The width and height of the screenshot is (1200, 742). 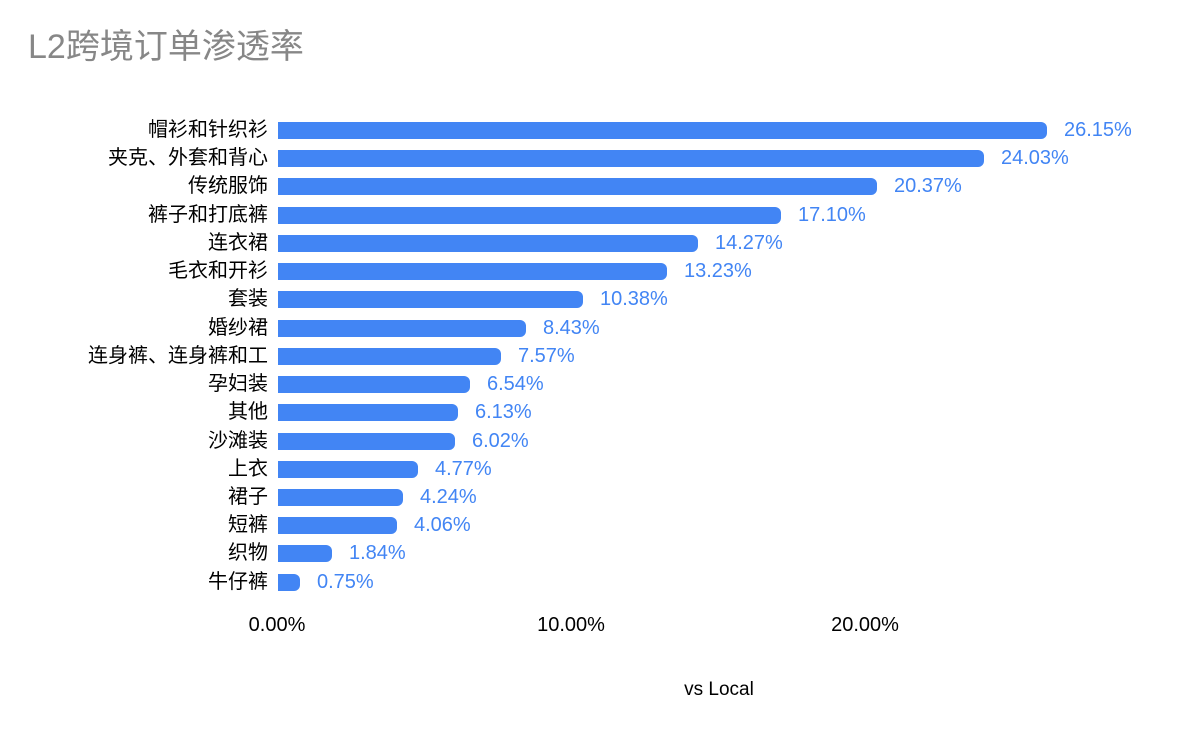 I want to click on value-label: 6.13%, so click(x=503, y=412).